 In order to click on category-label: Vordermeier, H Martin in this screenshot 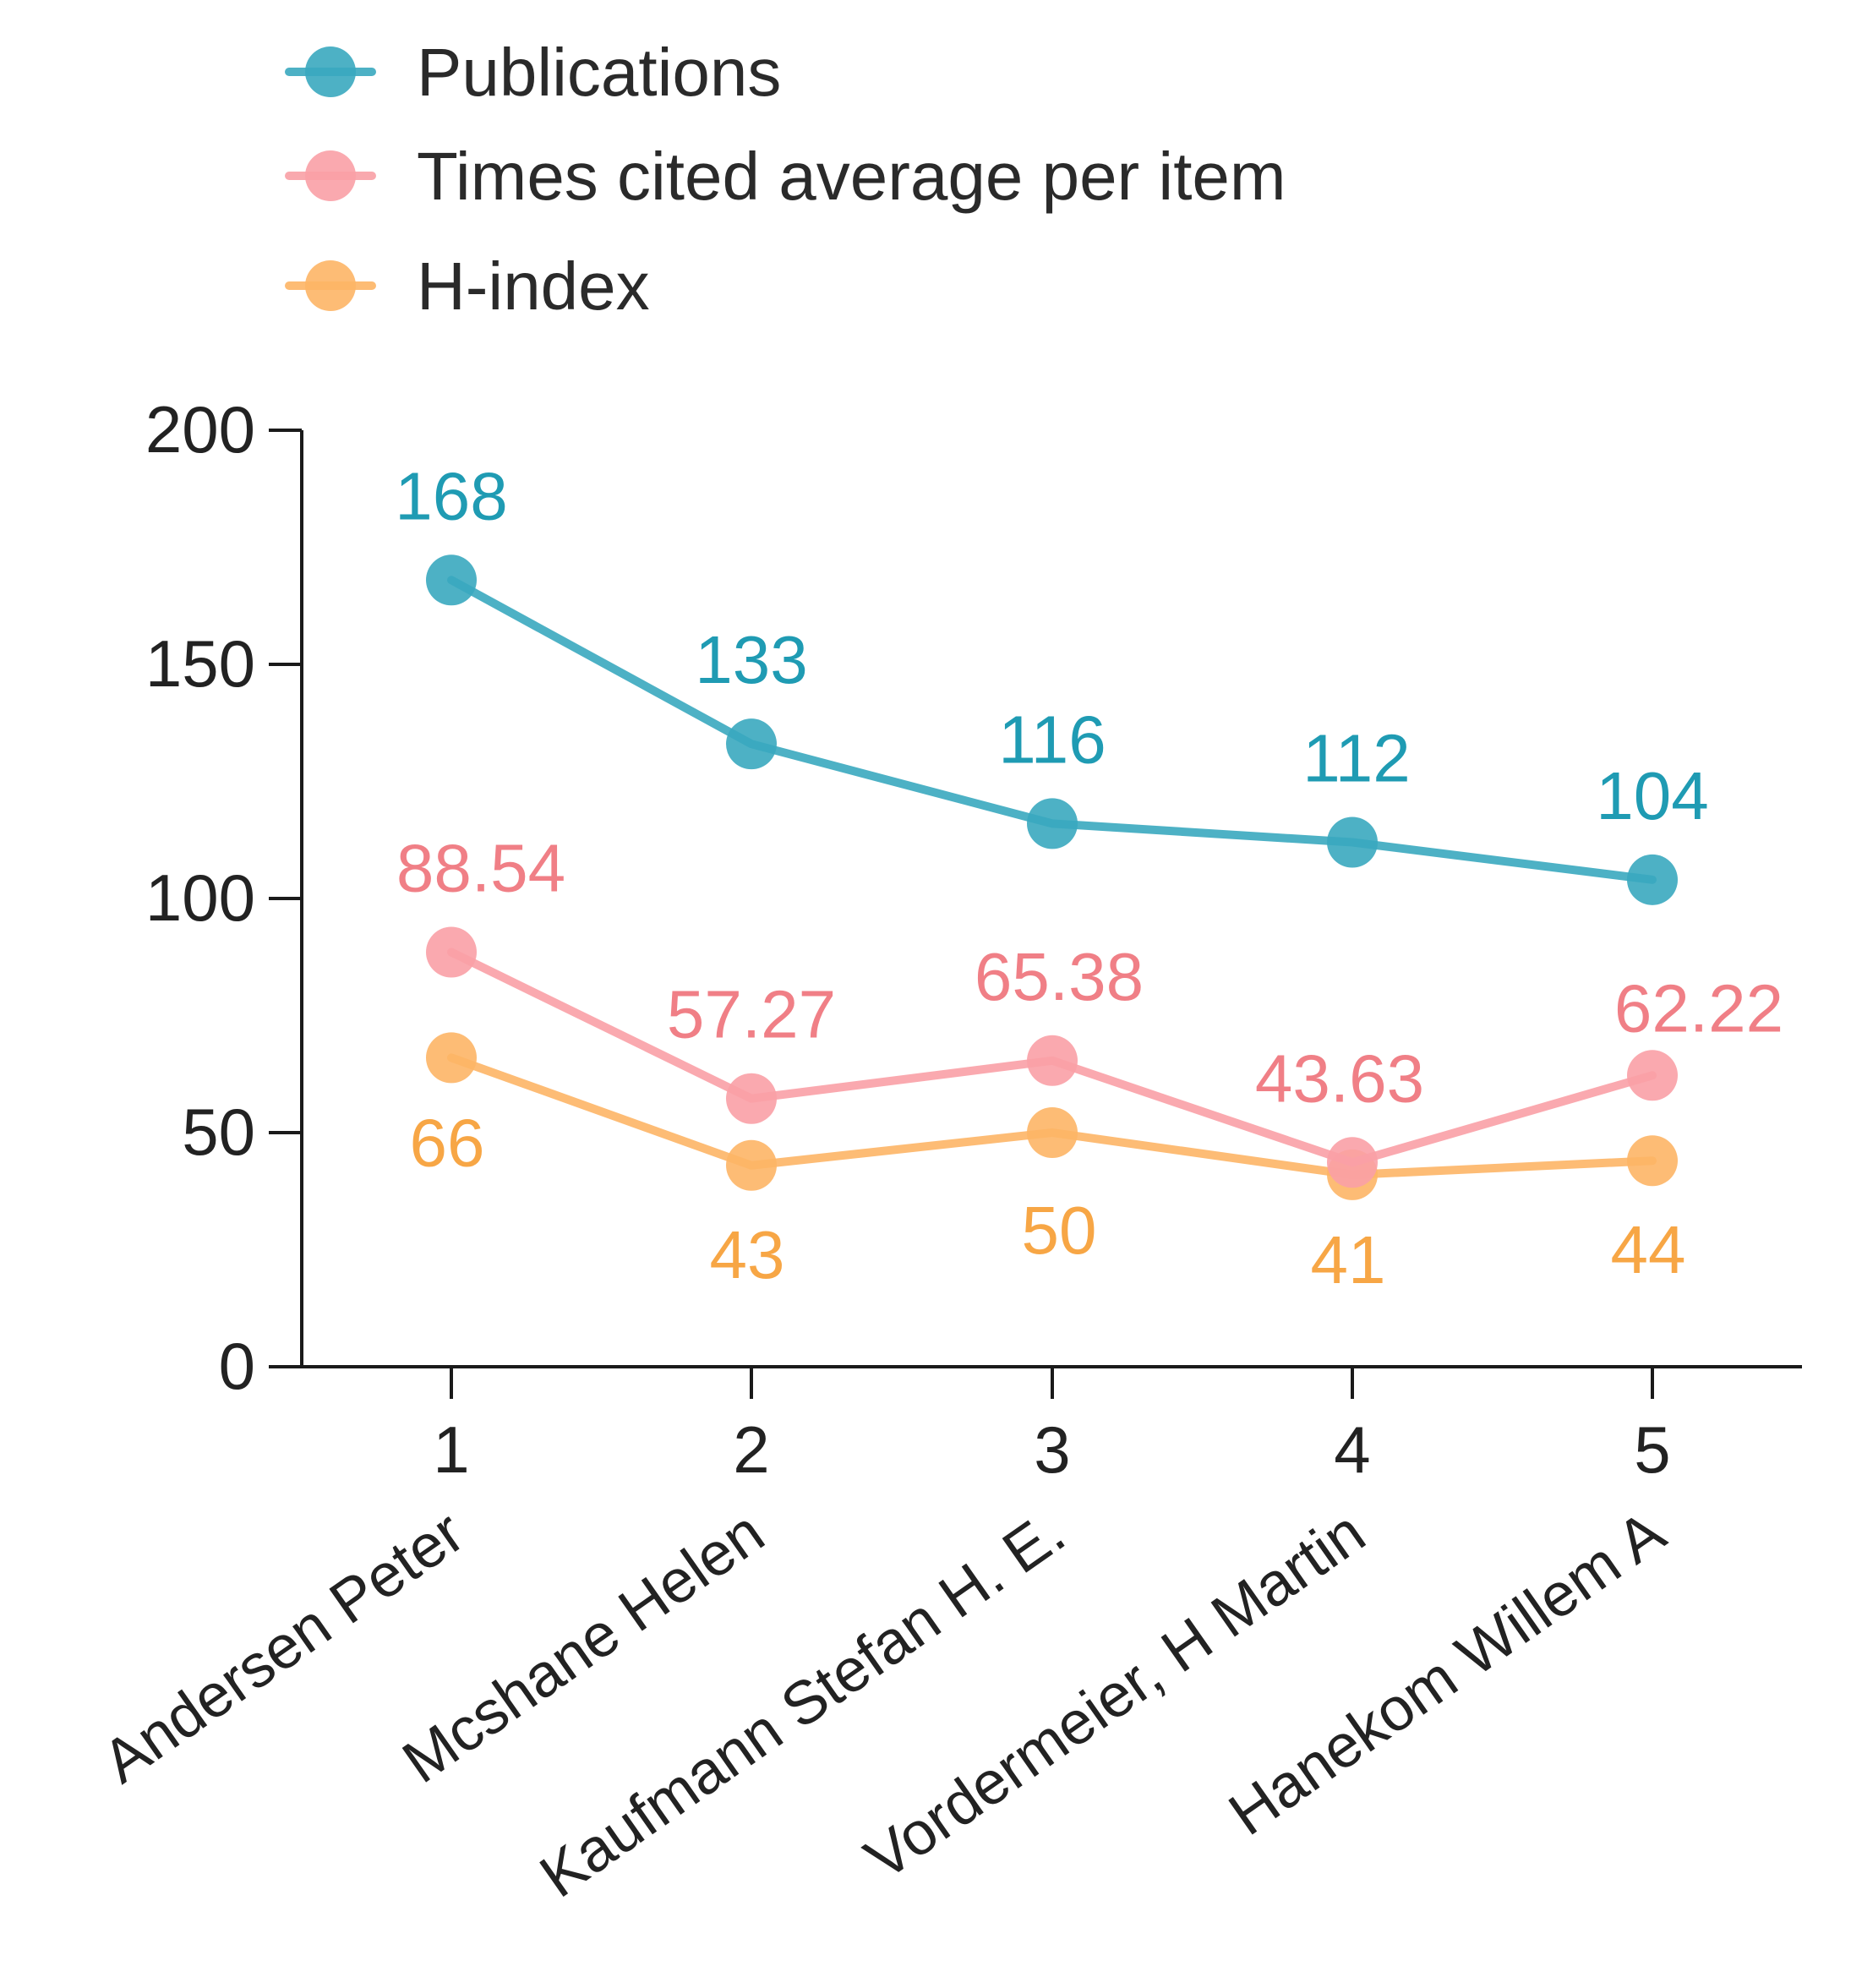, I will do `click(1116, 1696)`.